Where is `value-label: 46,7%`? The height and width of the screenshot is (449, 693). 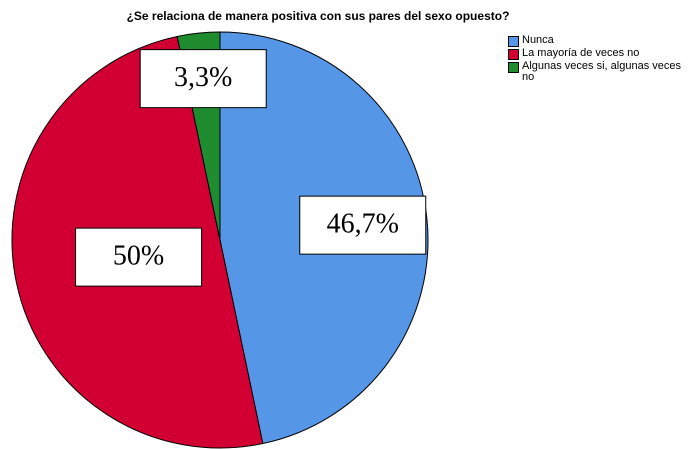 value-label: 46,7% is located at coordinates (363, 224).